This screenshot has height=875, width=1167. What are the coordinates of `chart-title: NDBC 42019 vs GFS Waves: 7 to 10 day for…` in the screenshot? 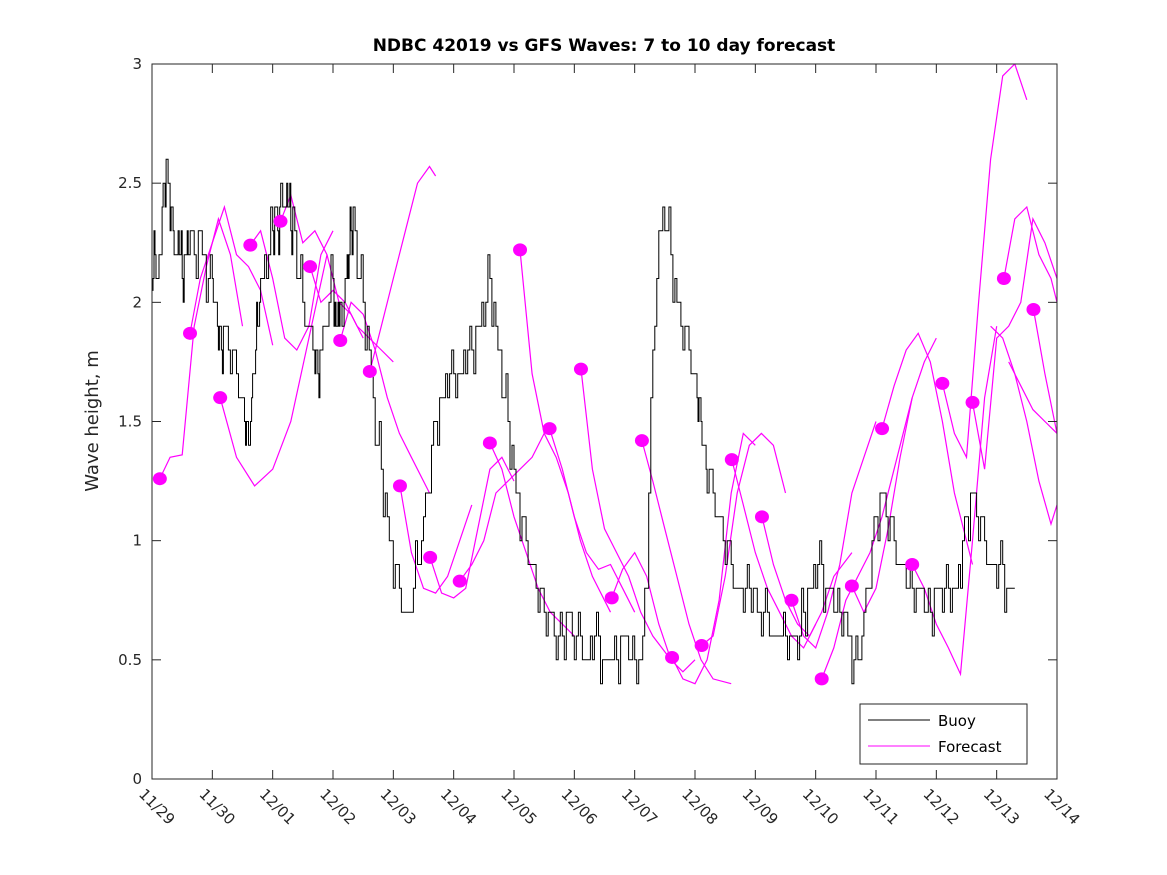 It's located at (604, 46).